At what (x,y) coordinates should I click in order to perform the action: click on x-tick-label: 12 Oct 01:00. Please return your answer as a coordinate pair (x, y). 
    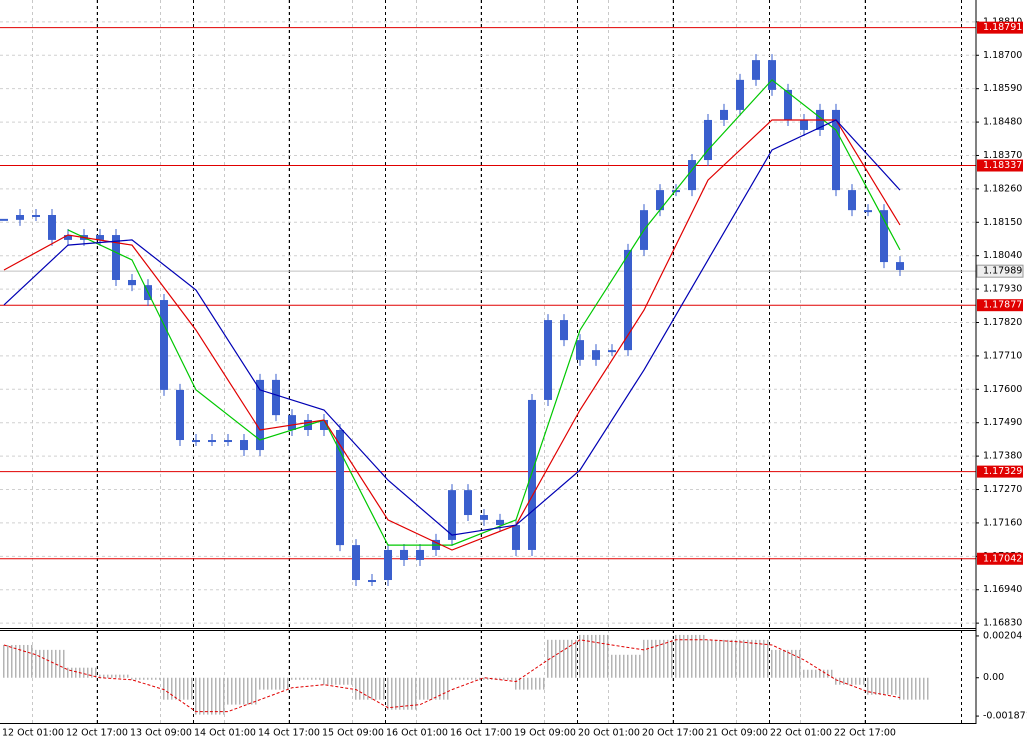
    Looking at the image, I should click on (33, 733).